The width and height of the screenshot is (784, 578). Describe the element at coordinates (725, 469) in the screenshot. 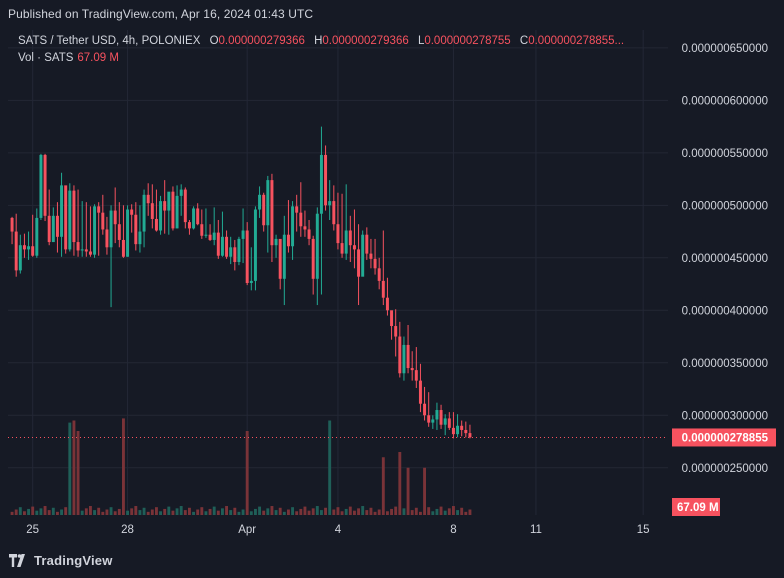

I see `y-tick-label: 0.000000250000` at that location.